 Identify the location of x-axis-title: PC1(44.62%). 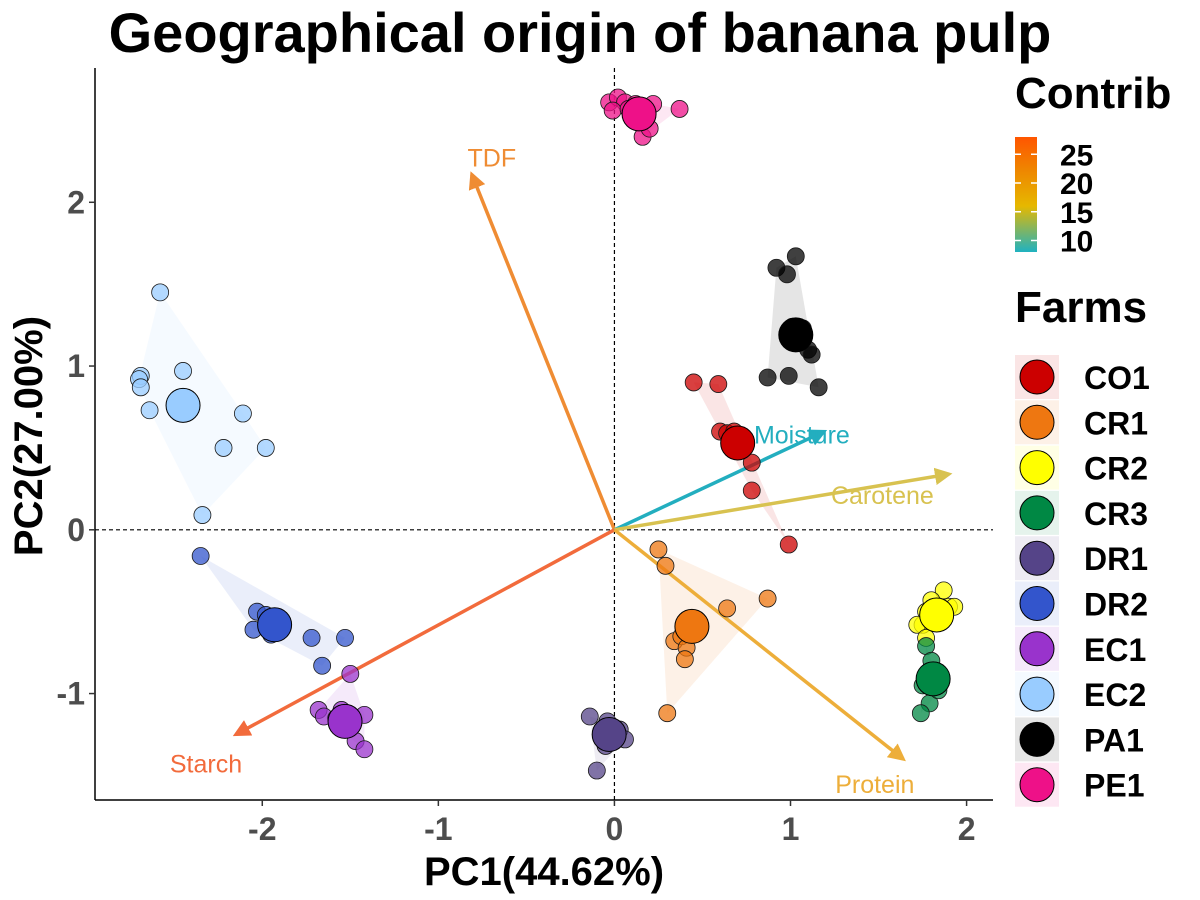
(544, 872).